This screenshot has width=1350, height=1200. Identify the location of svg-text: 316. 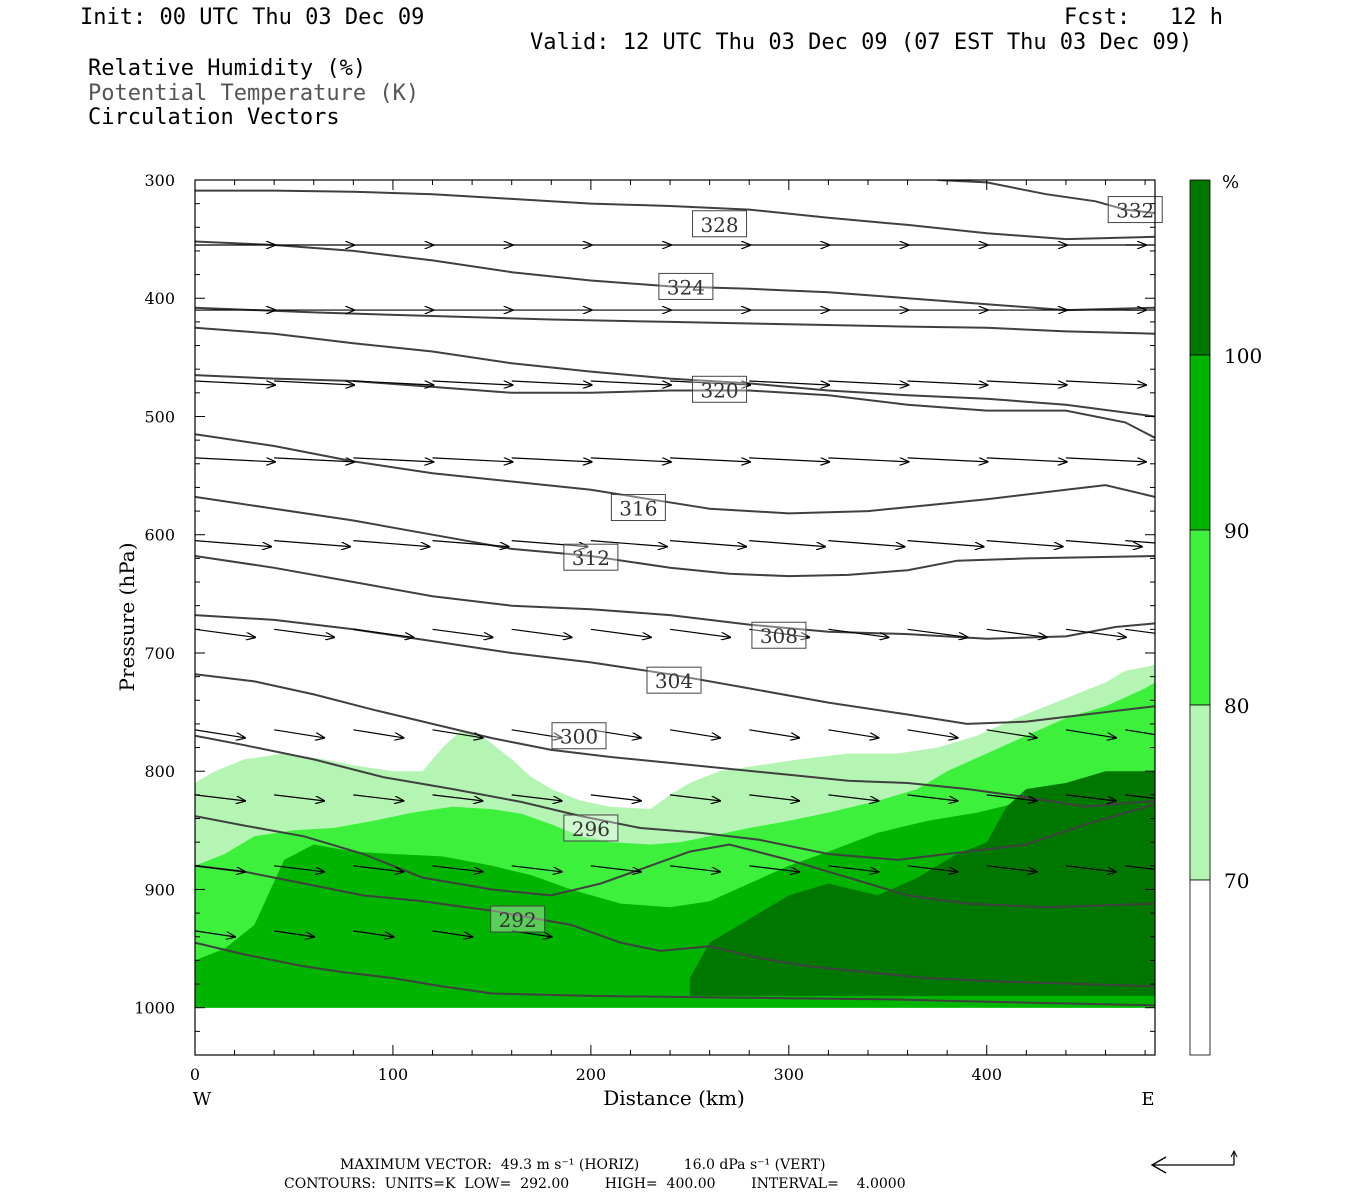
(638, 509).